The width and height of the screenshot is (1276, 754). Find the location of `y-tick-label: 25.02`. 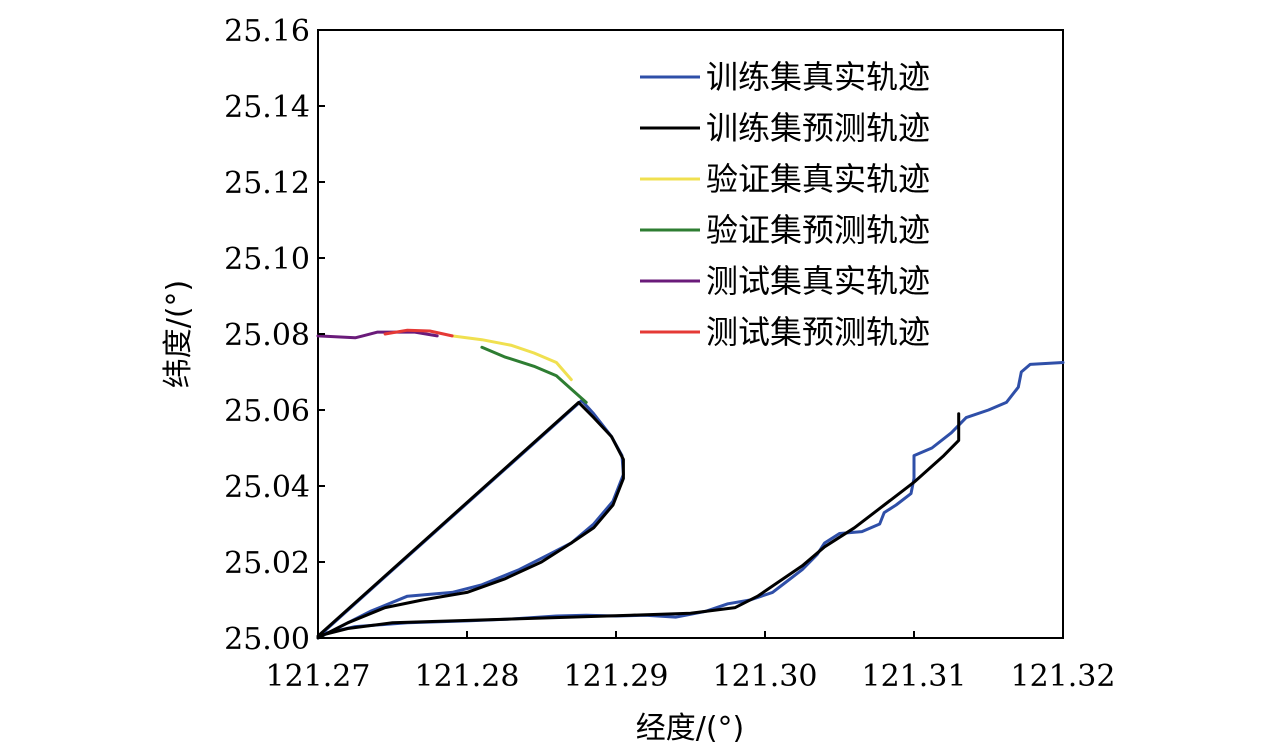

y-tick-label: 25.02 is located at coordinates (267, 563).